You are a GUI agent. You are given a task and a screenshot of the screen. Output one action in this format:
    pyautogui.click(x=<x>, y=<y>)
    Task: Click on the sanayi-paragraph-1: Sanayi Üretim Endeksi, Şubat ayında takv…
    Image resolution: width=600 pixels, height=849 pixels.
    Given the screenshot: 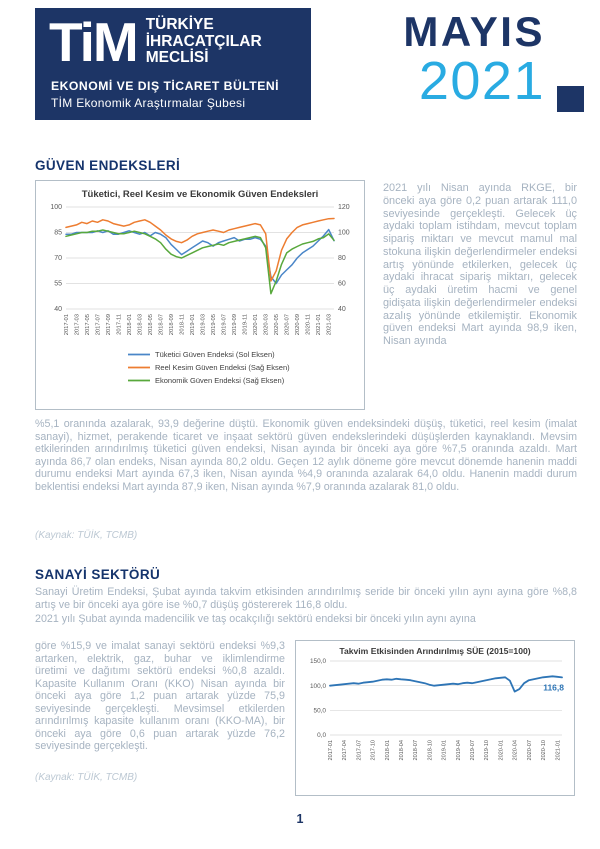 What is the action you would take?
    pyautogui.click(x=306, y=598)
    